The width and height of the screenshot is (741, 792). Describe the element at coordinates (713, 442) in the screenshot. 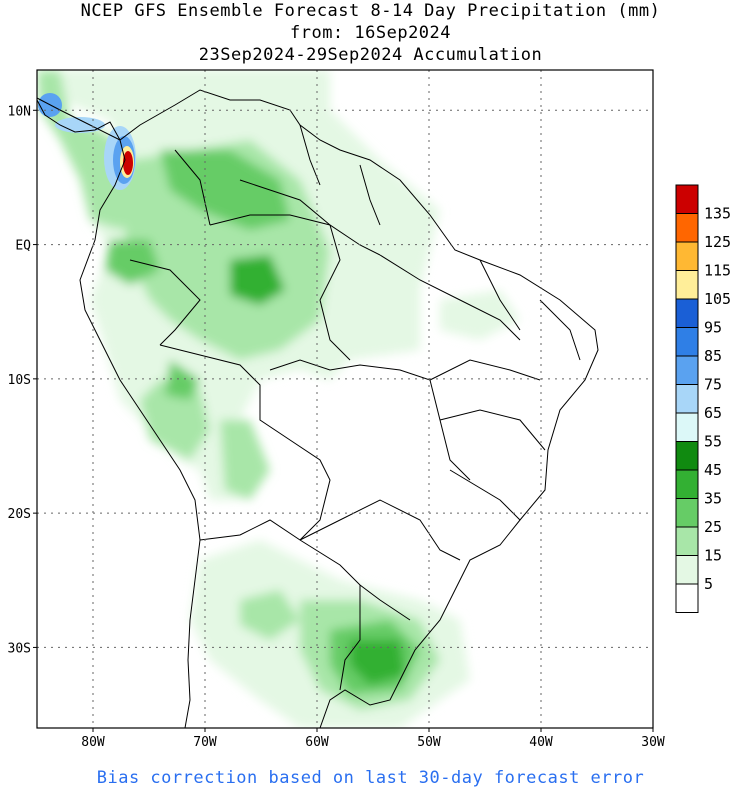

I see `colorbar-label: 55` at that location.